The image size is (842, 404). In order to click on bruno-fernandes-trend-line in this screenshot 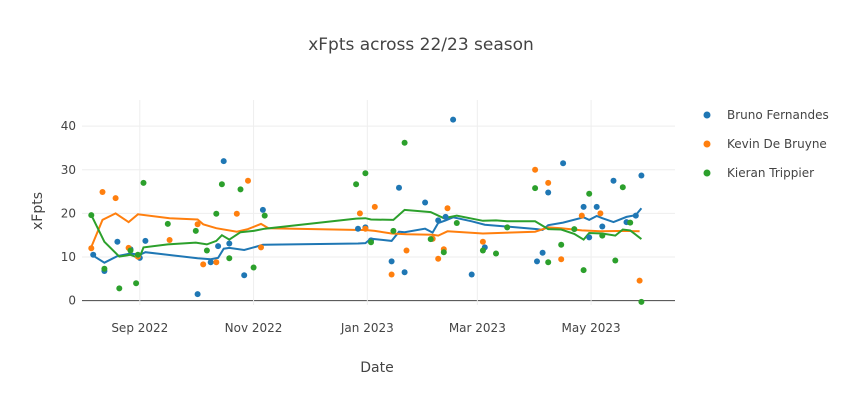, I will do `click(367, 235)`.